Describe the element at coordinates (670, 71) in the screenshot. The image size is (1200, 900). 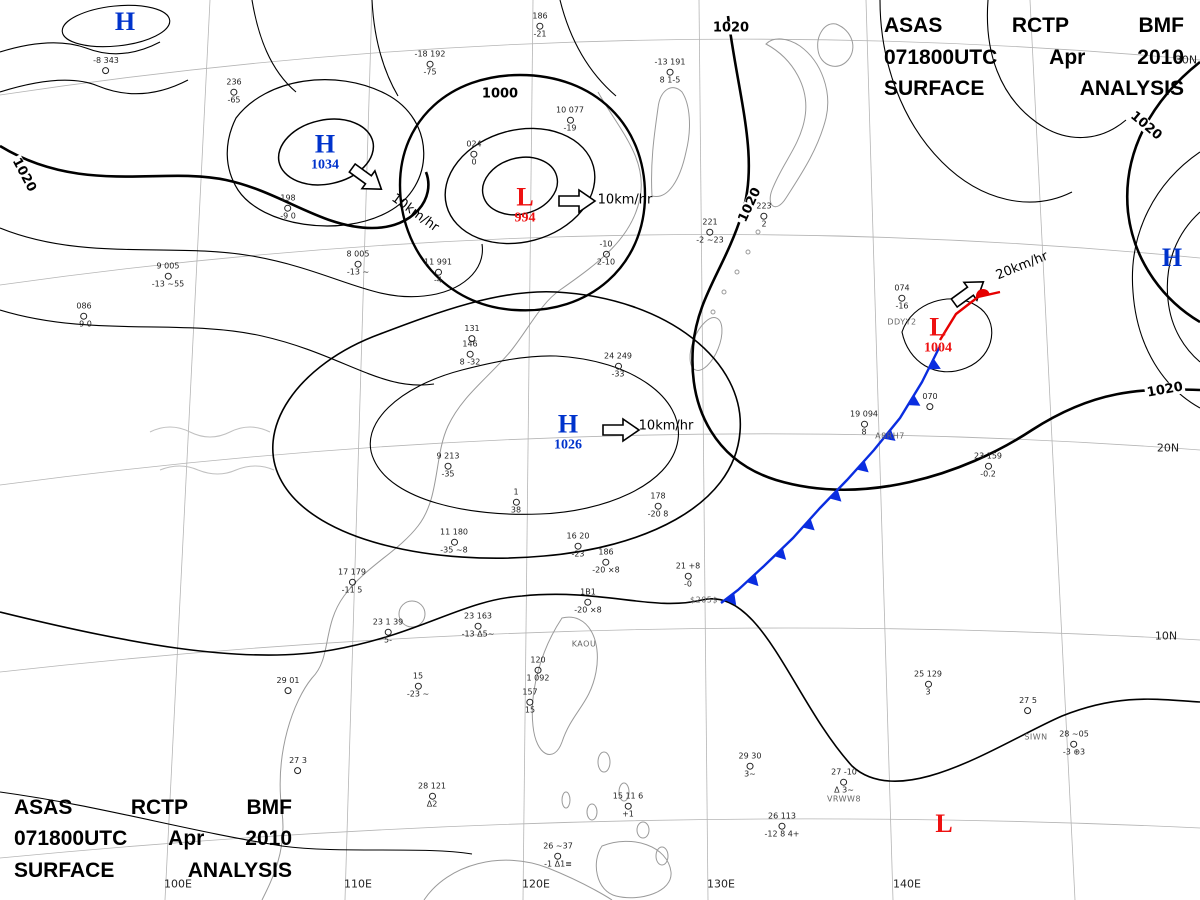
I see `station-plot: -13 191 8 1-5` at that location.